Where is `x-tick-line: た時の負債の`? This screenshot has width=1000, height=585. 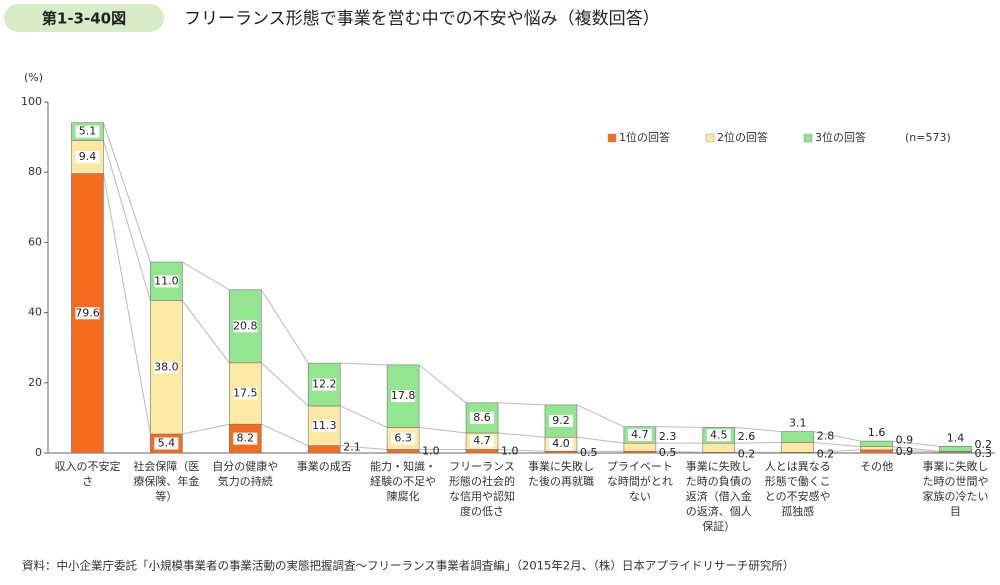 x-tick-line: た時の負債の is located at coordinates (719, 481).